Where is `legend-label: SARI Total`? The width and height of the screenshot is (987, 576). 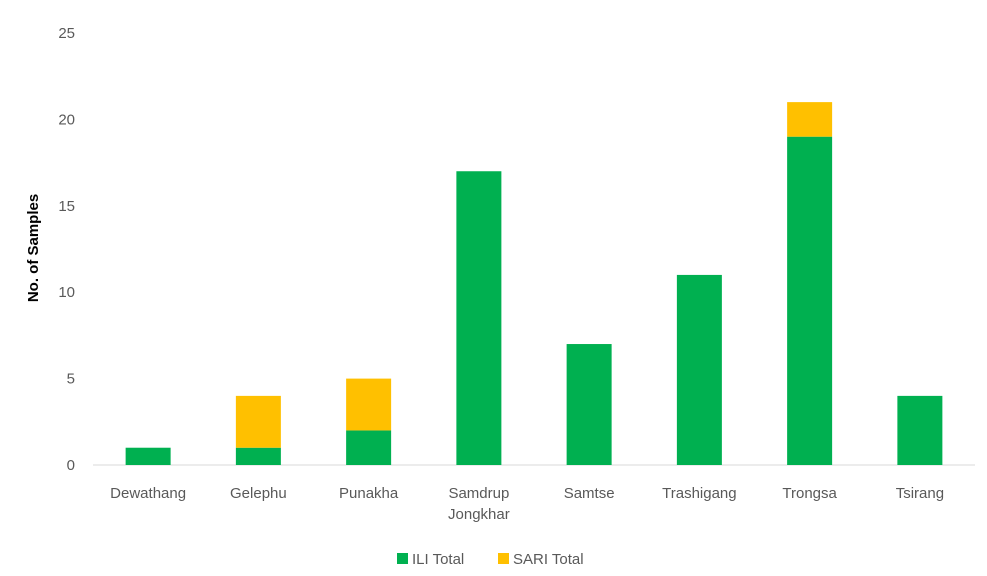 legend-label: SARI Total is located at coordinates (548, 559).